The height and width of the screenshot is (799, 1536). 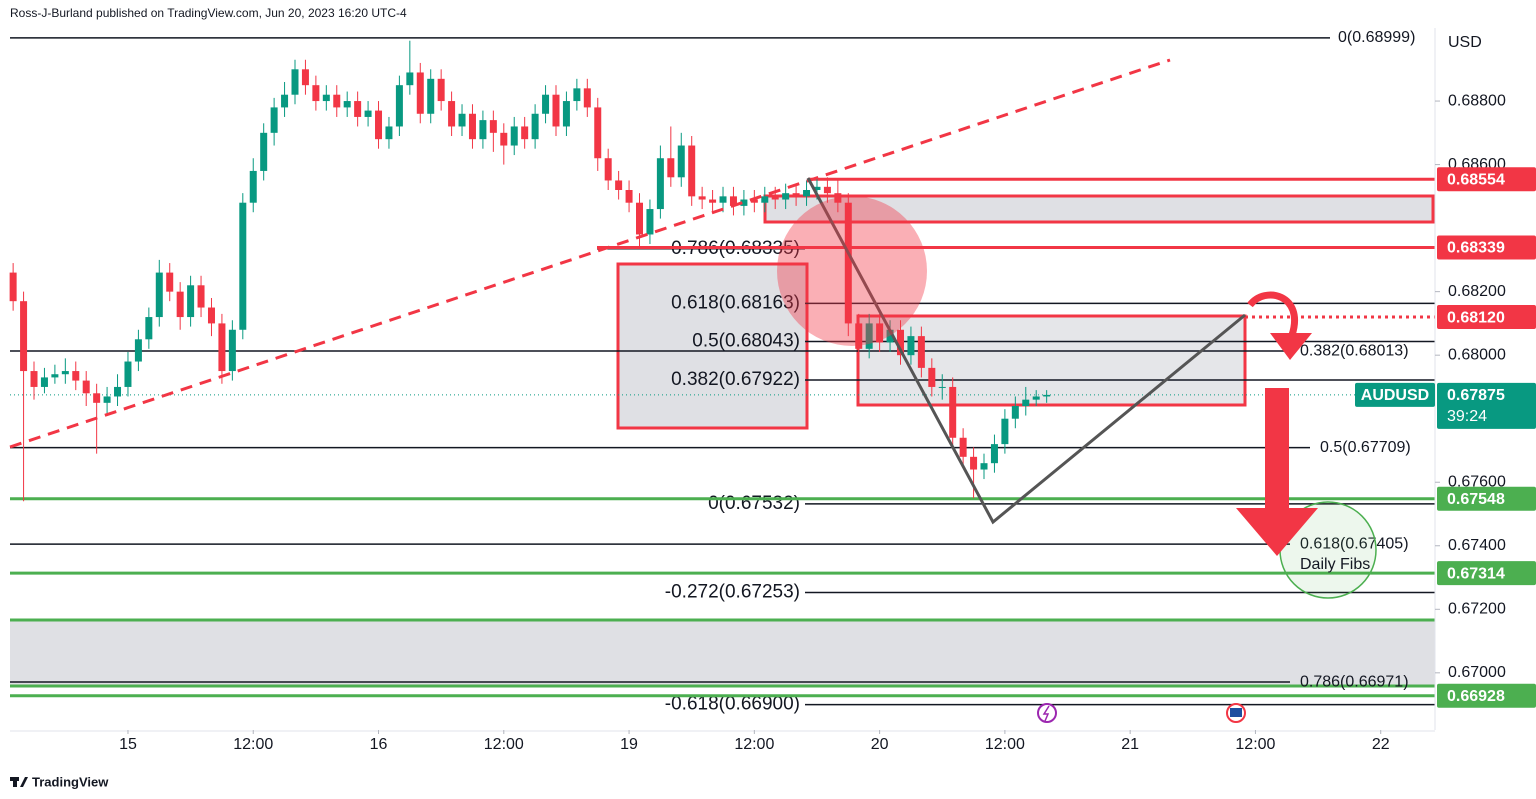 I want to click on annotation: Daily Fibs, so click(x=1335, y=564).